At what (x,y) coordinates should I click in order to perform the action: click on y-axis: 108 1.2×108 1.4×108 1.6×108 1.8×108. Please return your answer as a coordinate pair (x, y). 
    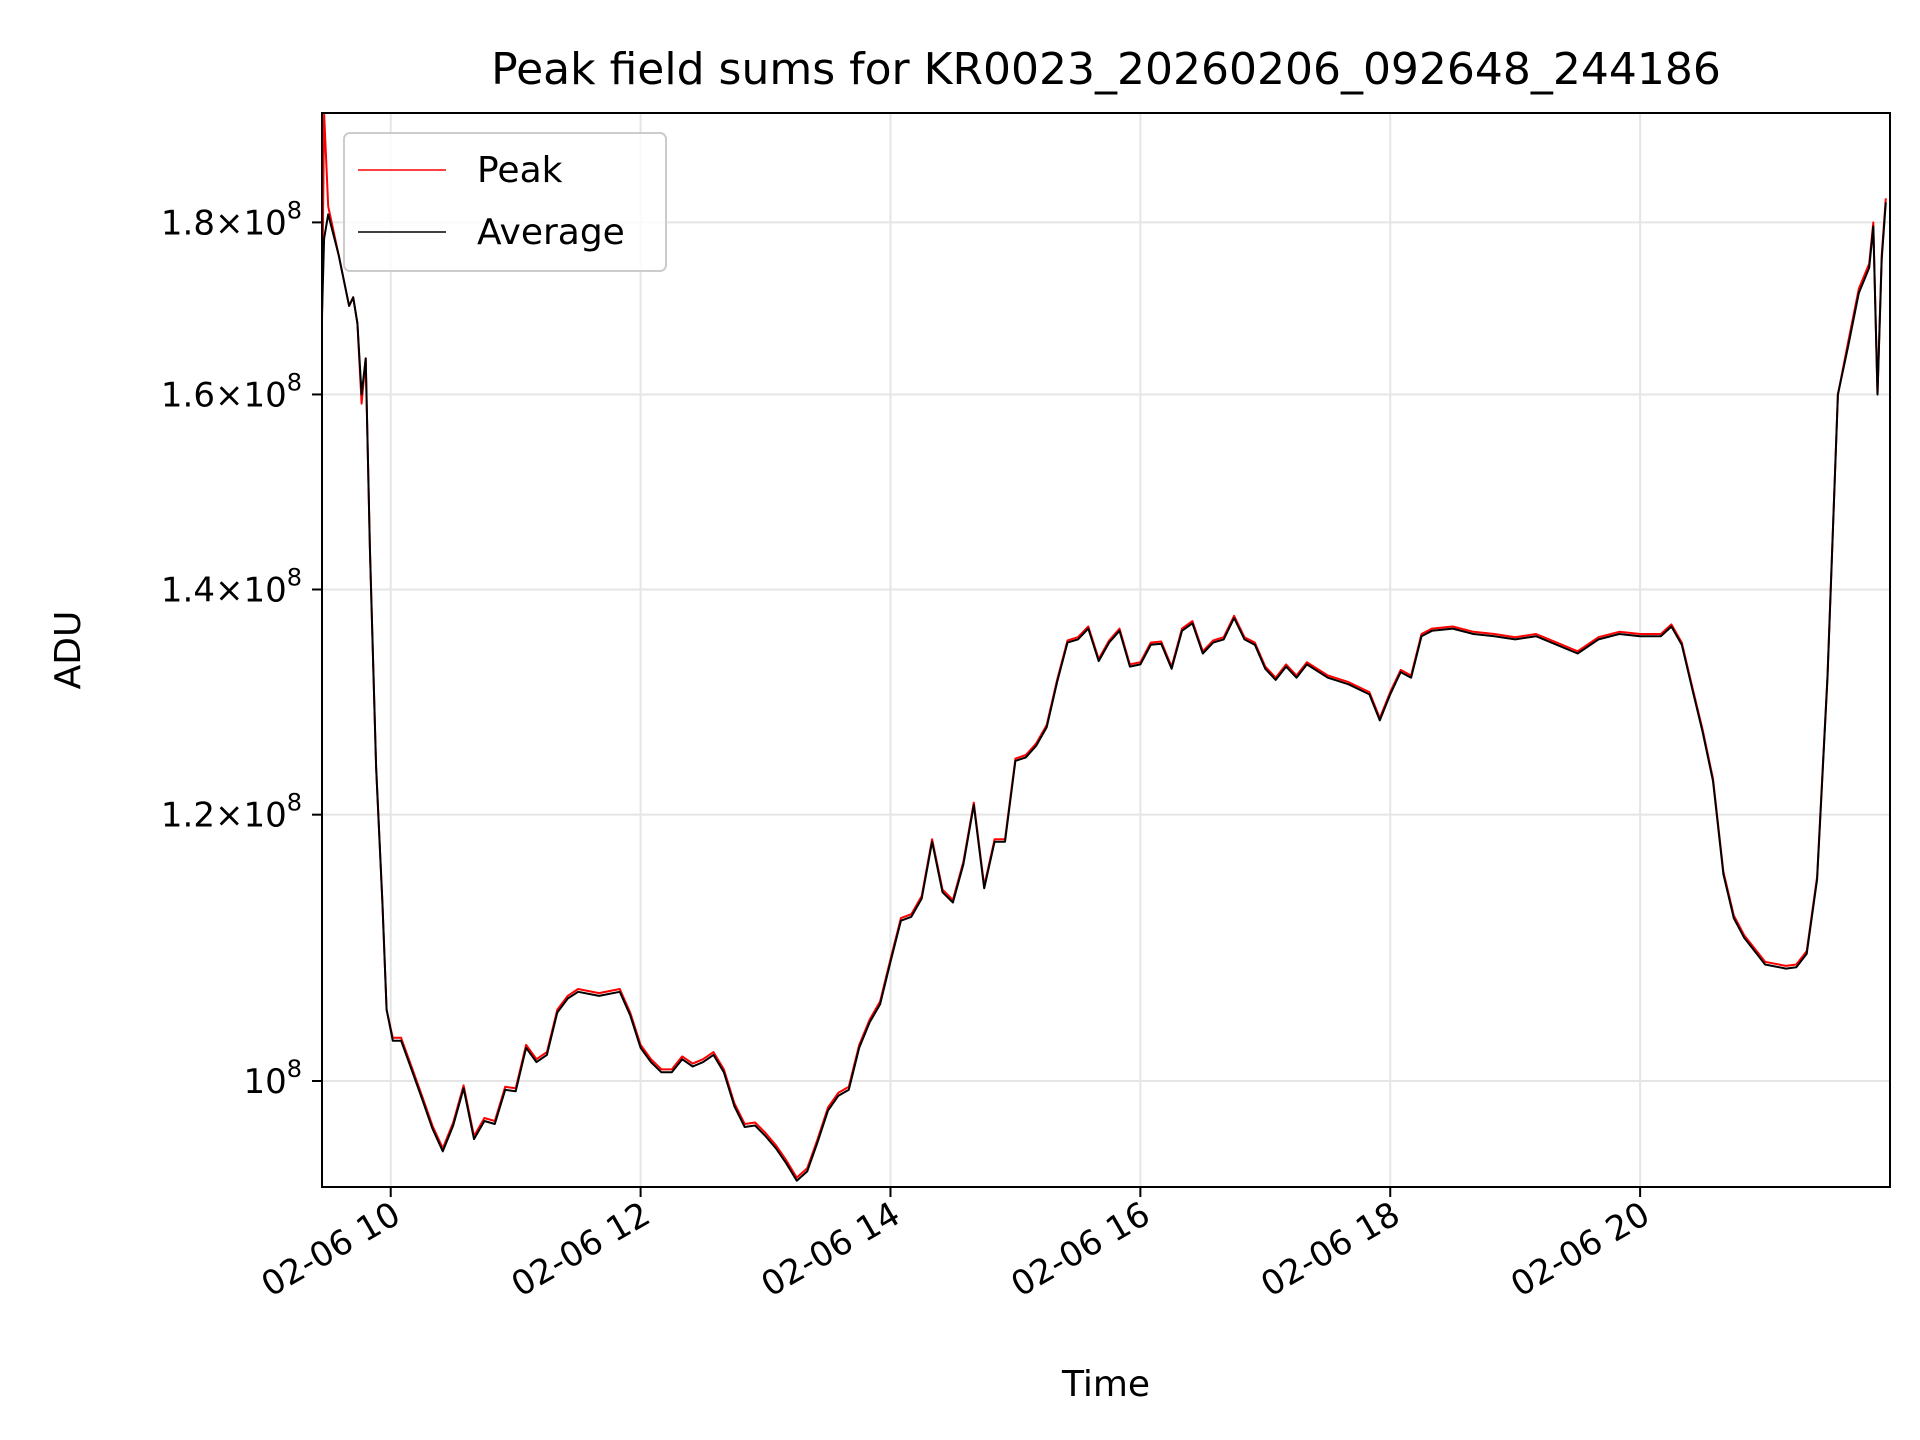
    Looking at the image, I should click on (241, 649).